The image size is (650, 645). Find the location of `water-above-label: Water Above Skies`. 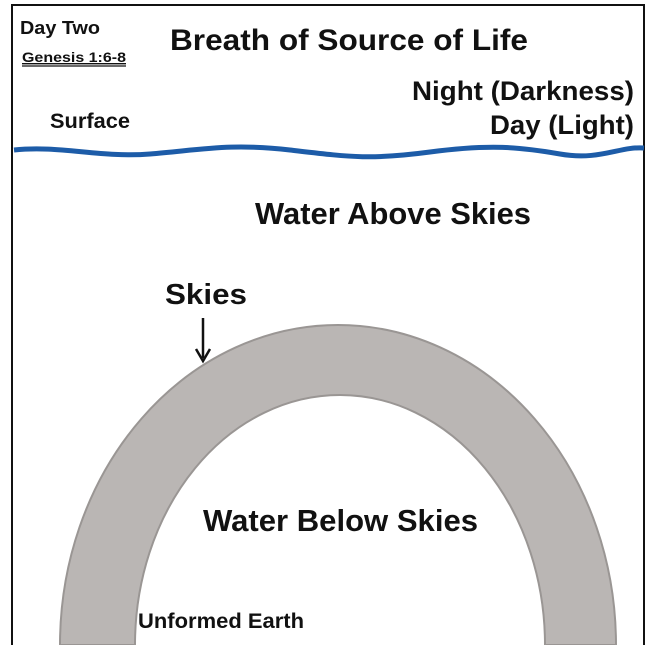

water-above-label: Water Above Skies is located at coordinates (393, 213).